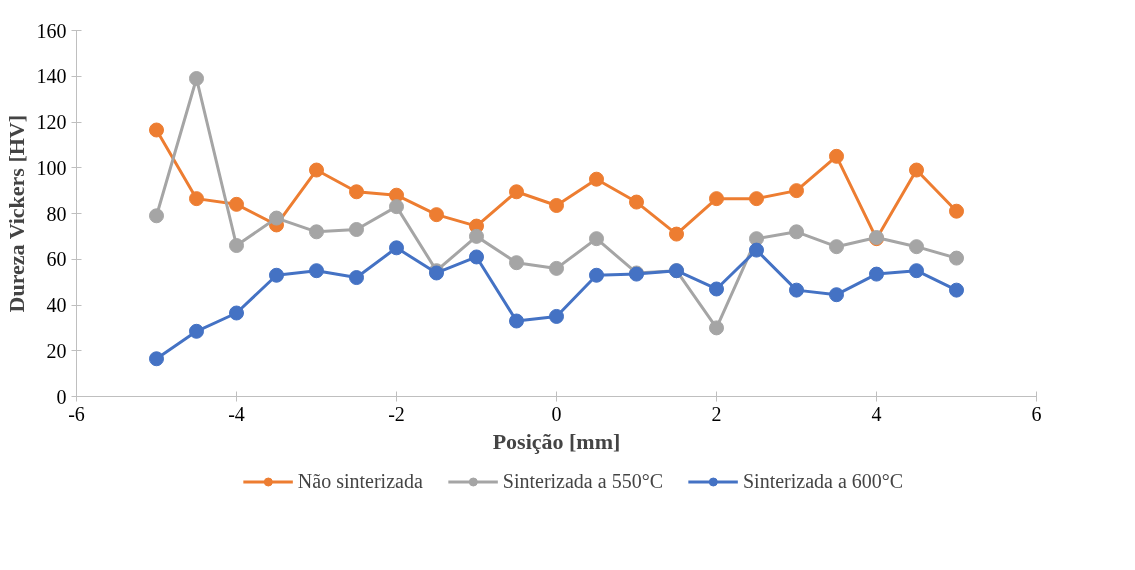 The image size is (1135, 570). What do you see at coordinates (1036, 413) in the screenshot?
I see `x-tick-label: 6` at bounding box center [1036, 413].